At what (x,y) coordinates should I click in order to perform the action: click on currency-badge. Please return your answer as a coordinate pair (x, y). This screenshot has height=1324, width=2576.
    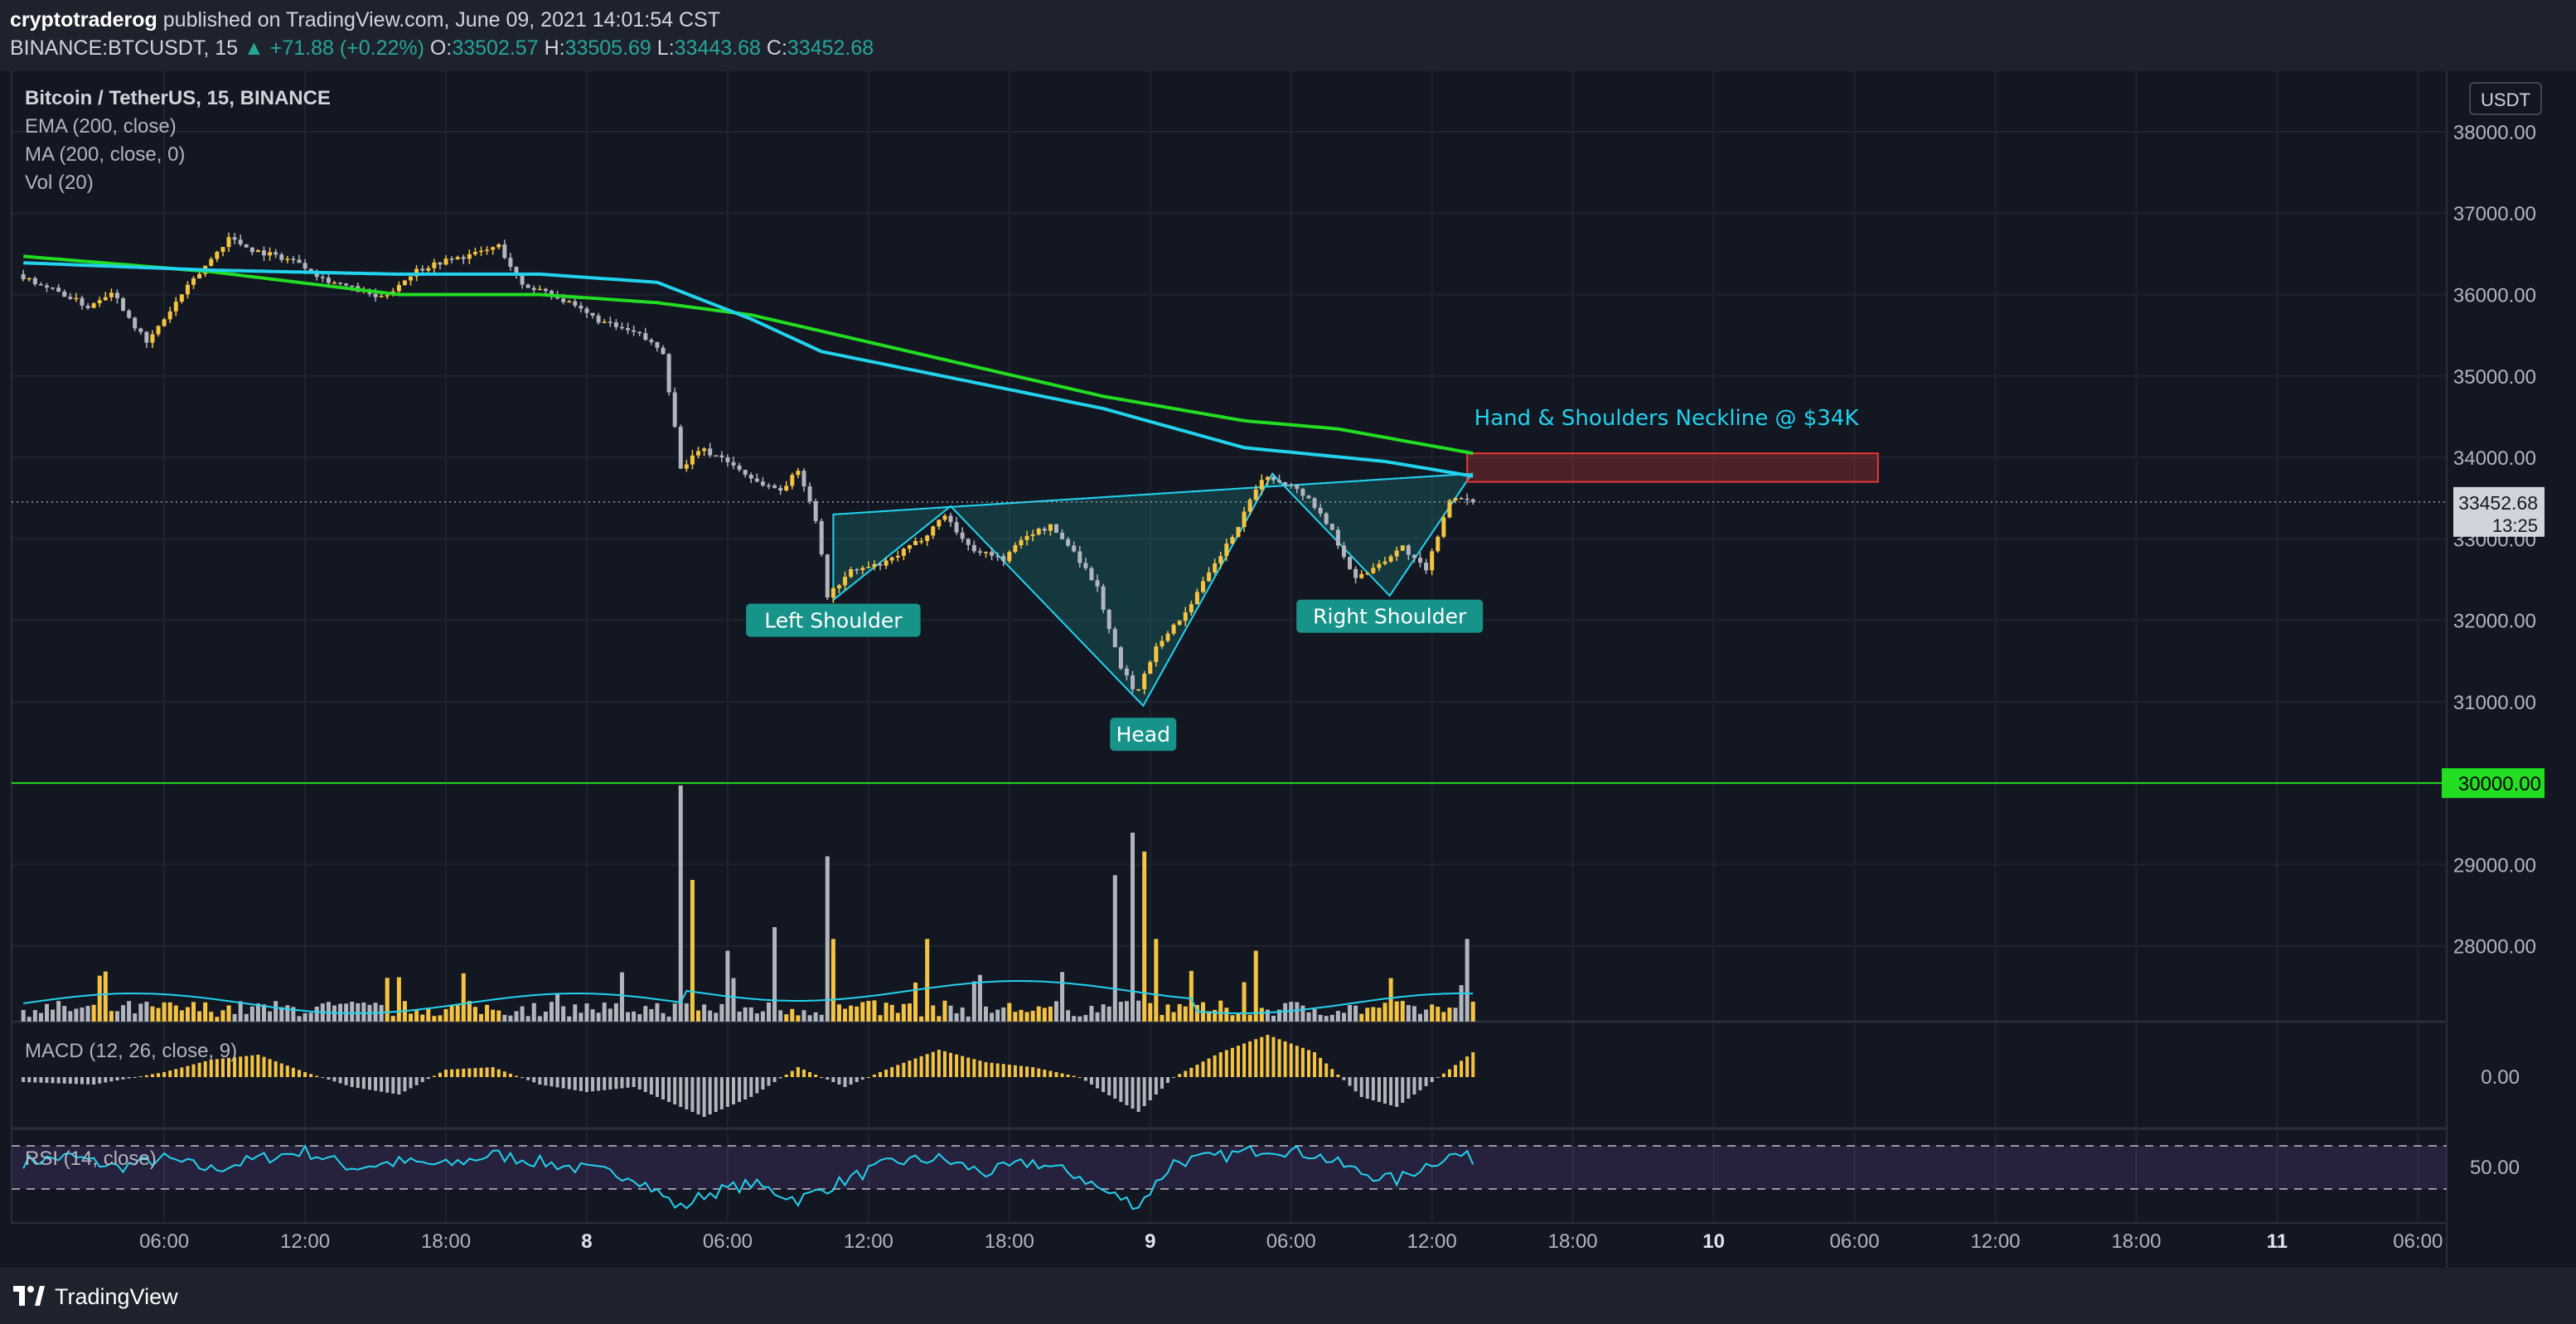
    Looking at the image, I should click on (2505, 99).